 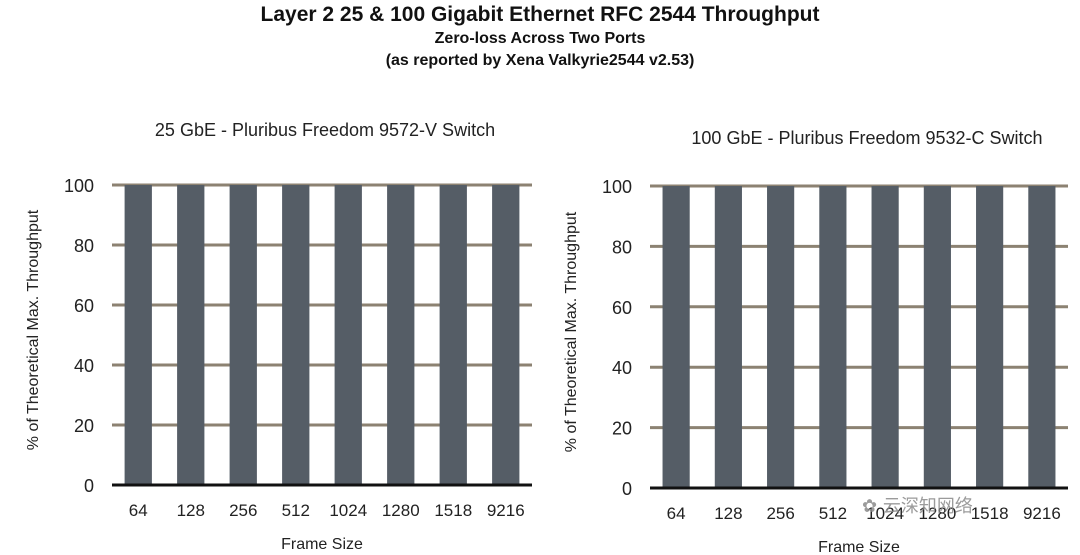 What do you see at coordinates (79, 186) in the screenshot?
I see `chart1-ytick-100: 100` at bounding box center [79, 186].